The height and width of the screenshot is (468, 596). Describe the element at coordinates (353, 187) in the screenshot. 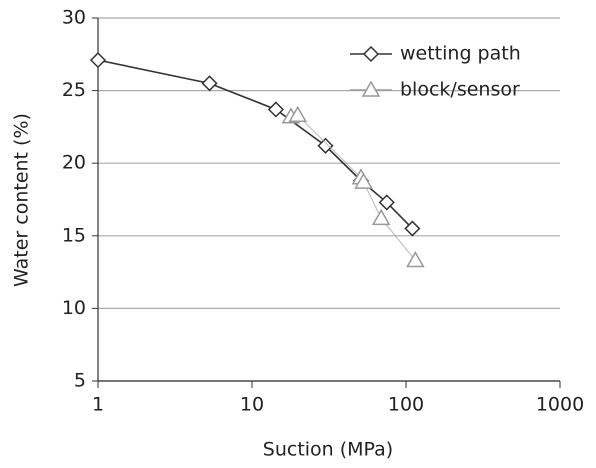

I see `series-line` at that location.